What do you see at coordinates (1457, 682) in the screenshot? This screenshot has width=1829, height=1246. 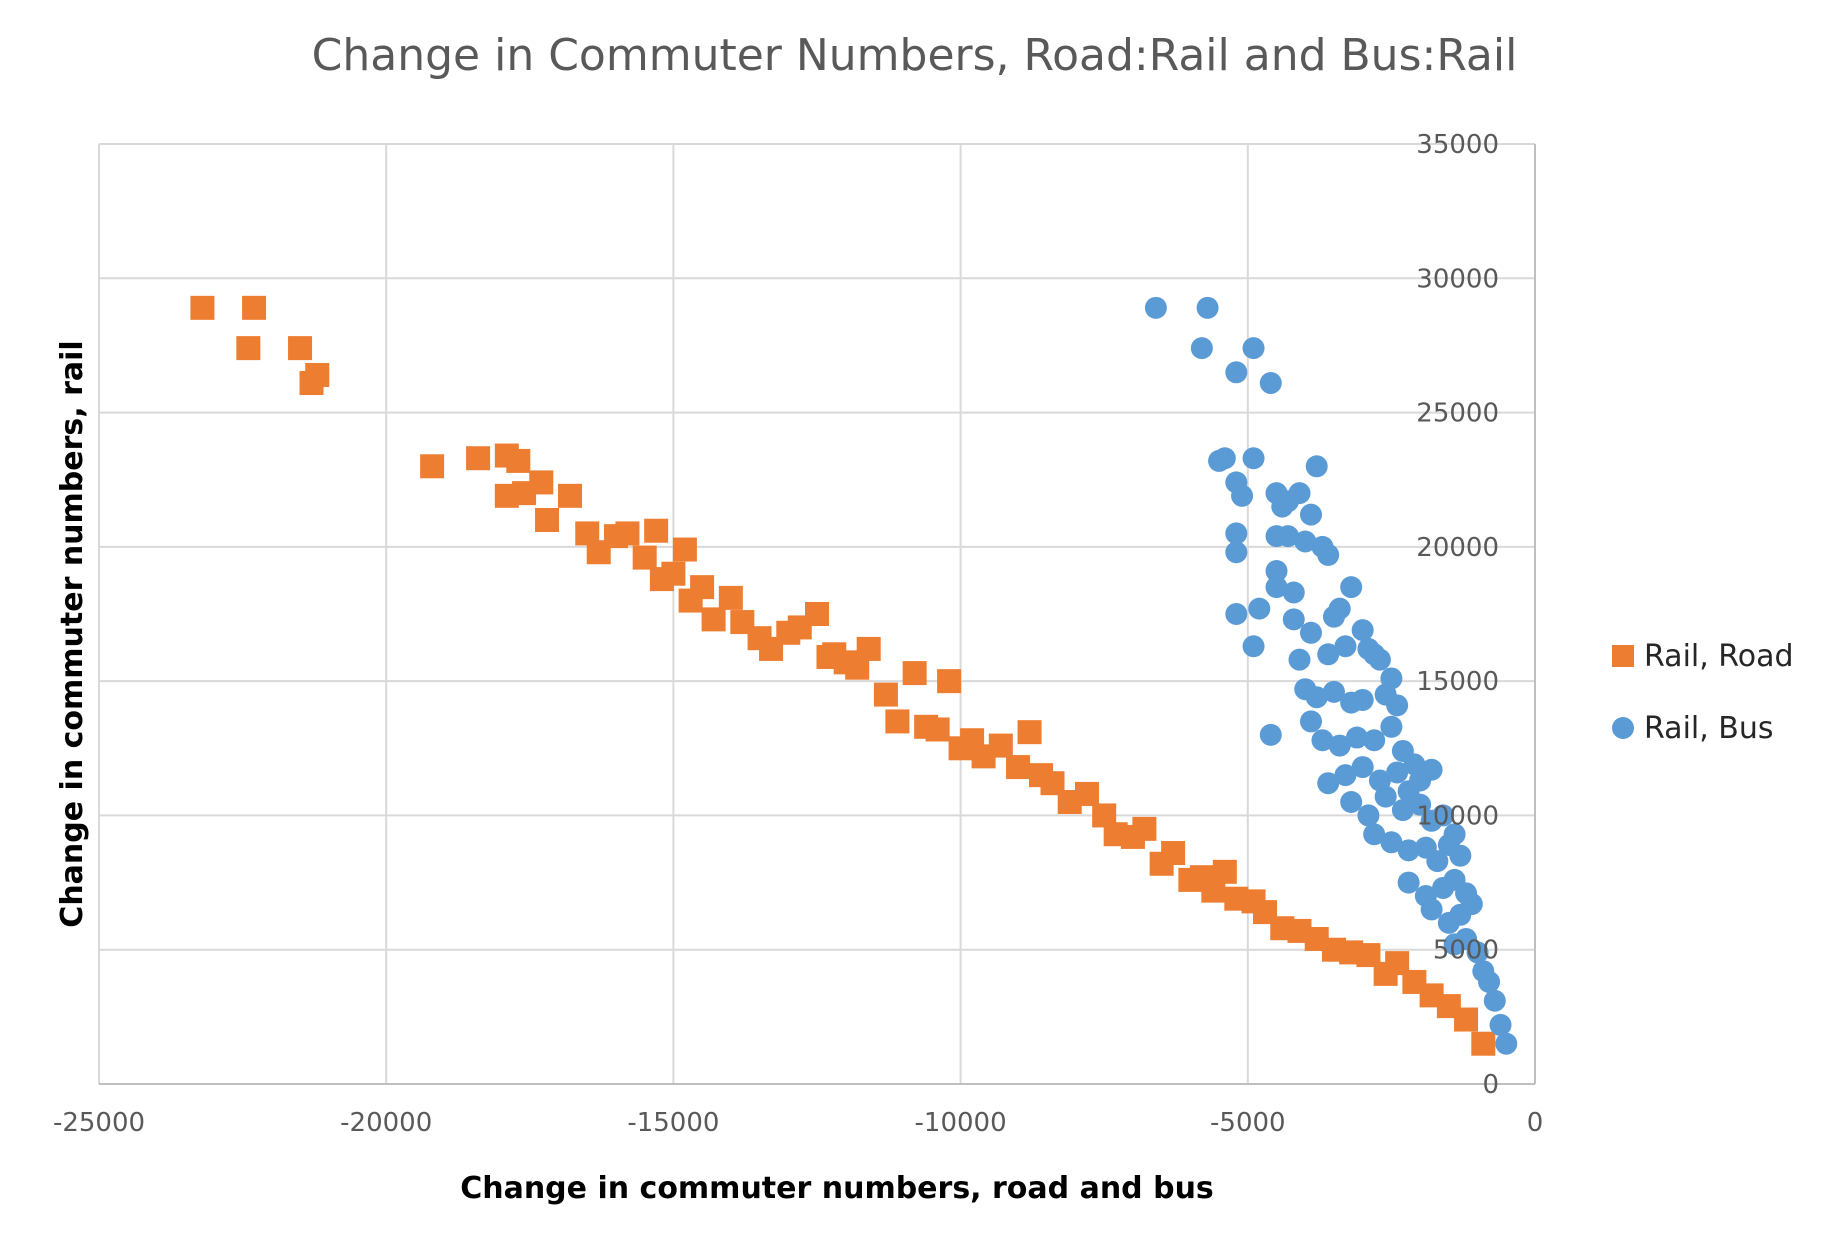 I see `y-tick-label: 15000` at bounding box center [1457, 682].